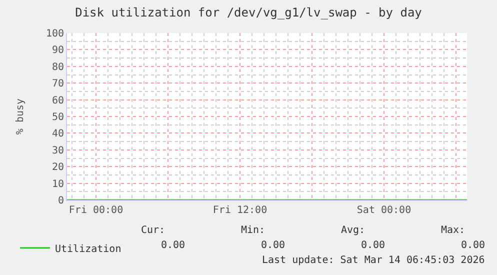  Describe the element at coordinates (96, 210) in the screenshot. I see `x-tick-label: Fri 00:00` at that location.